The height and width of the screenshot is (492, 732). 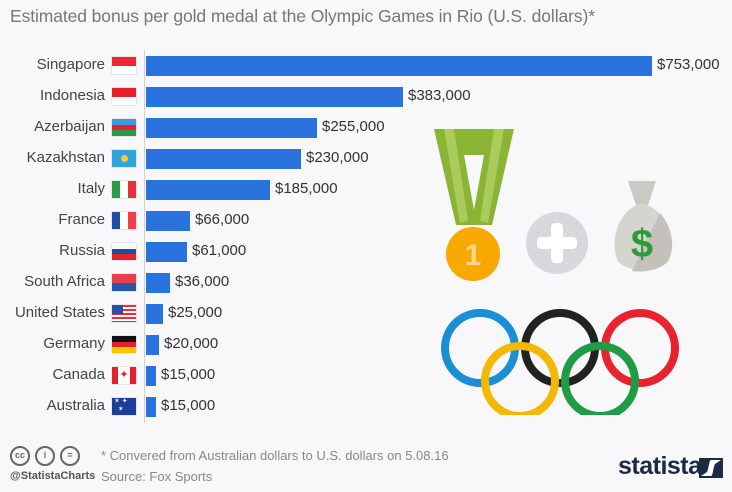 What do you see at coordinates (72, 95) in the screenshot?
I see `category-label: Indonesia` at bounding box center [72, 95].